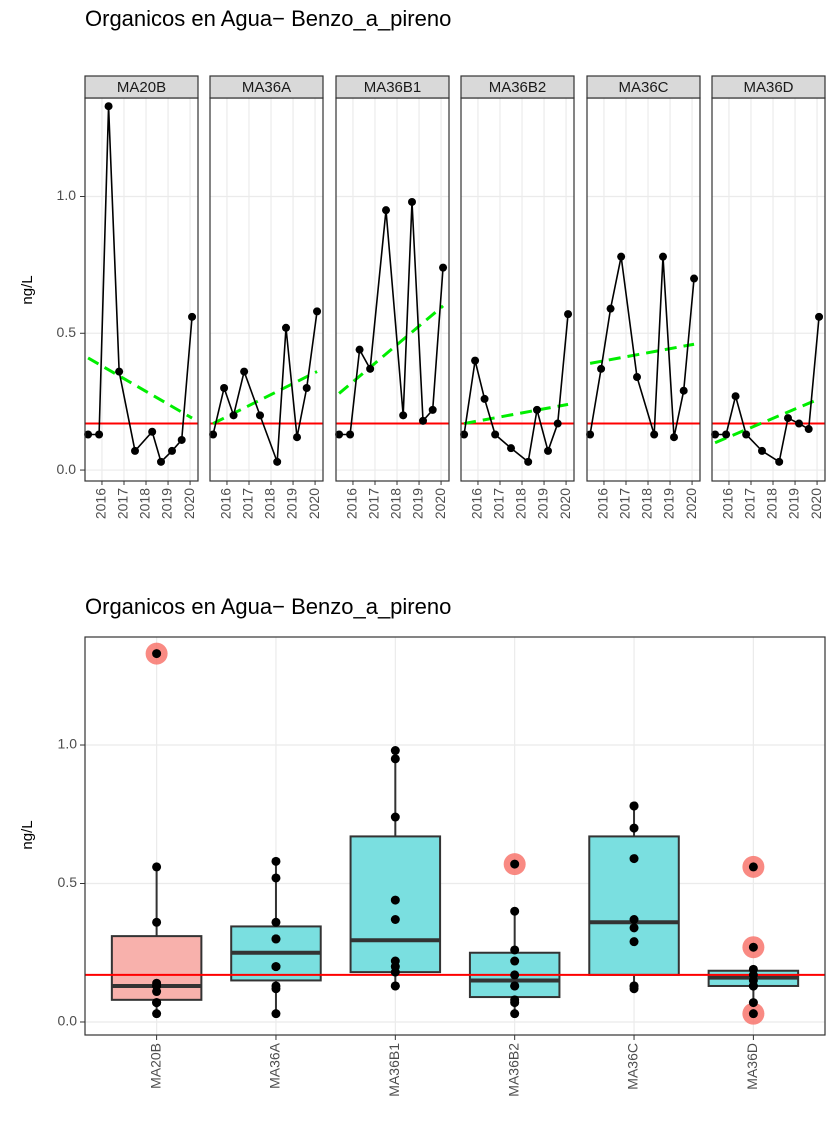 This screenshot has height=1128, width=830. I want to click on x-tick-label: MA36B1, so click(394, 1070).